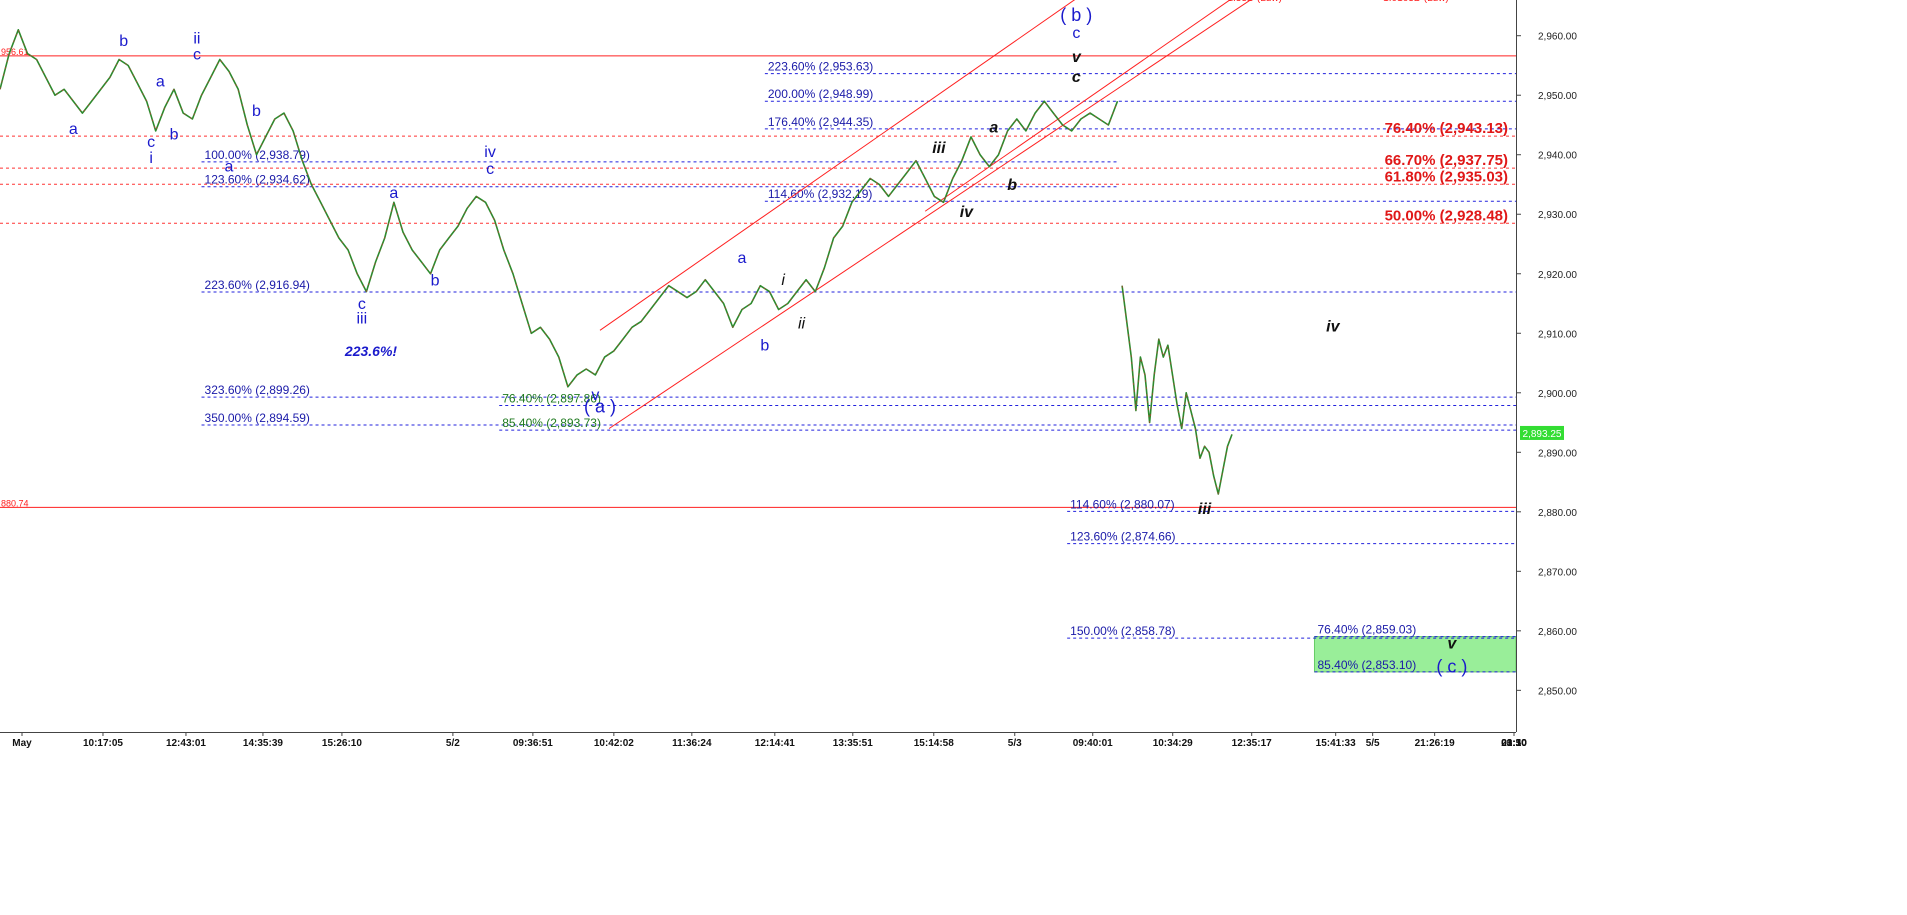  What do you see at coordinates (1254, 2) in the screenshot?
I see `channel-label: 1.33D (Ldw)` at bounding box center [1254, 2].